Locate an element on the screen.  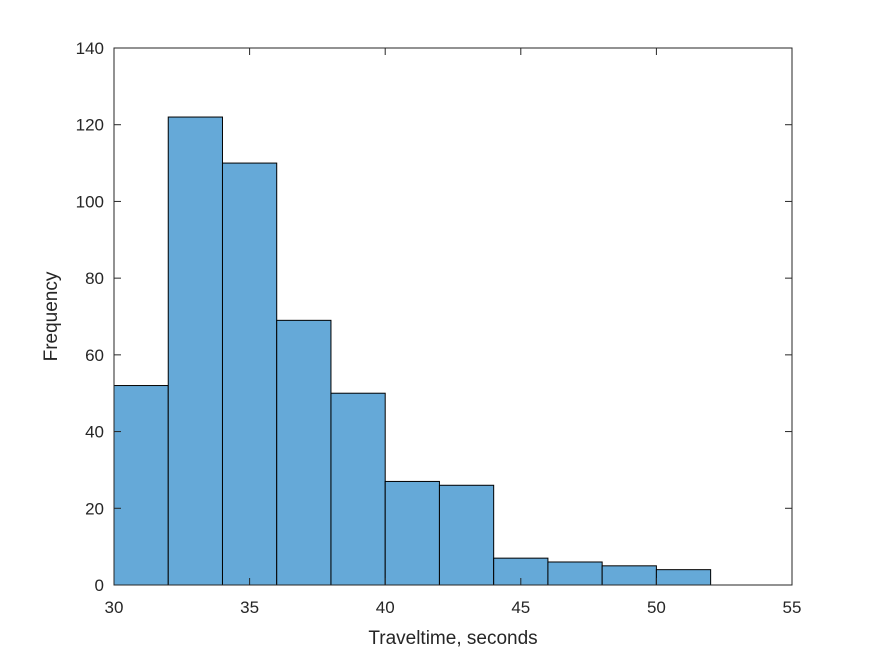
x-axis-label: Traveltime, seconds is located at coordinates (452, 638).